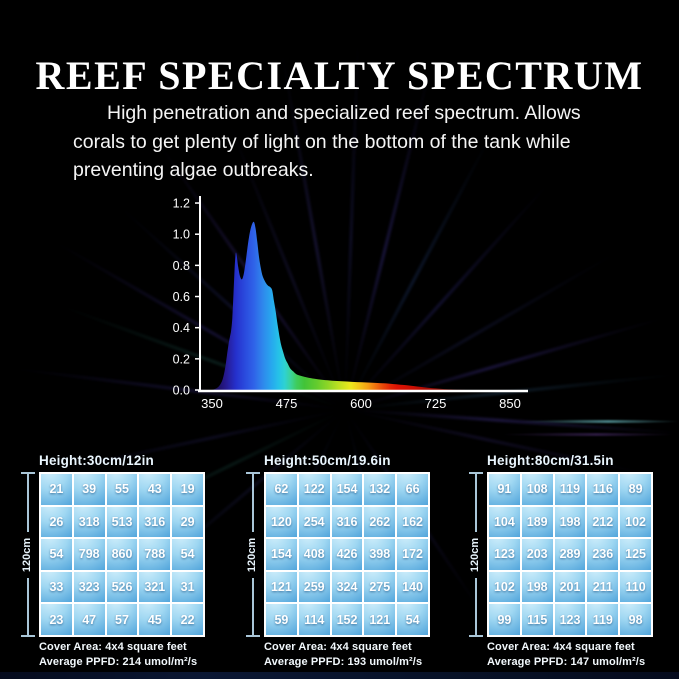 The image size is (679, 679). Describe the element at coordinates (635, 554) in the screenshot. I see `grid-cell: 125` at that location.